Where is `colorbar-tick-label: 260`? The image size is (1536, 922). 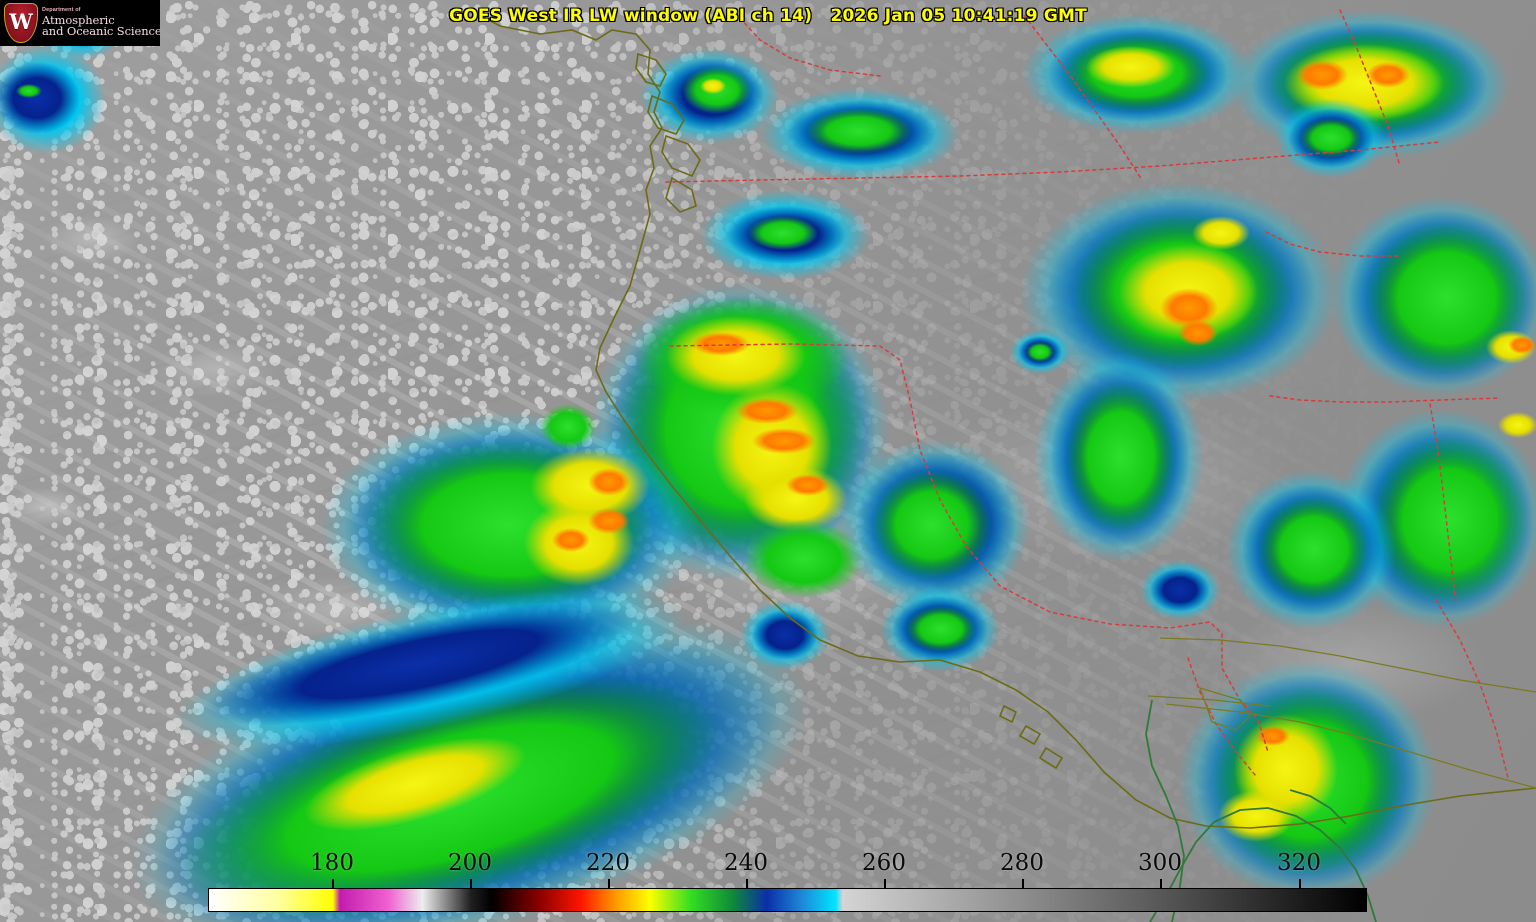 colorbar-tick-label: 260 is located at coordinates (884, 863).